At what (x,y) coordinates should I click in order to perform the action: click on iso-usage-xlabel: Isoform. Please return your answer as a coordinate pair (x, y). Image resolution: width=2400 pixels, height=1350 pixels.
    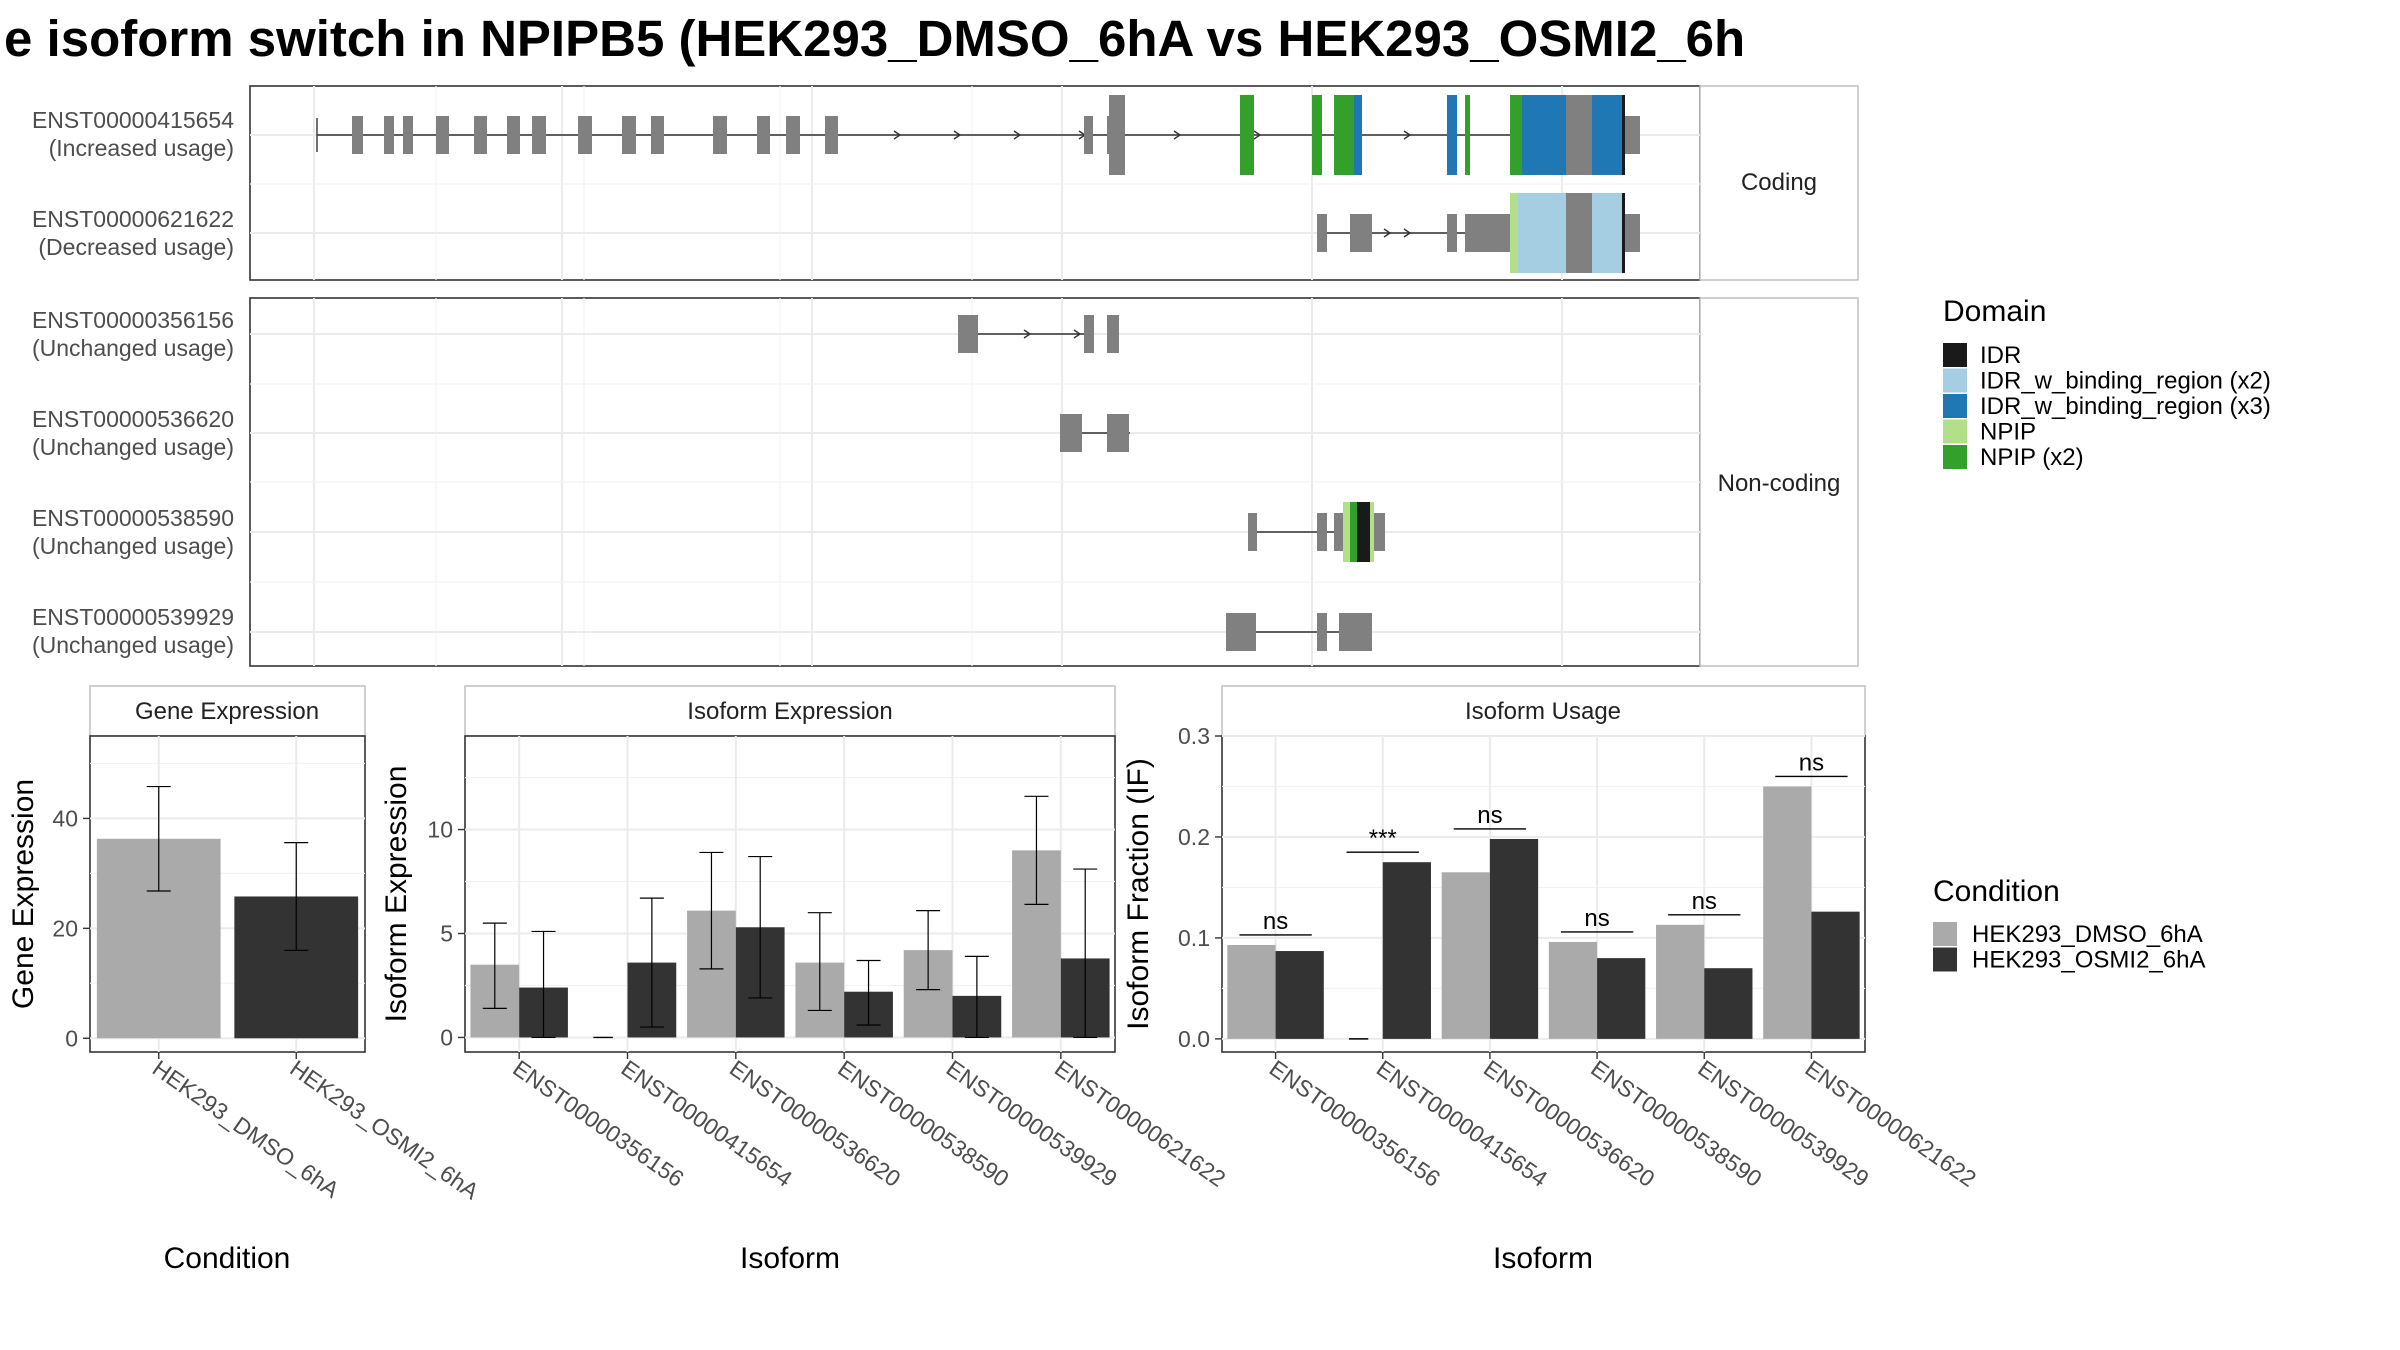
    Looking at the image, I should click on (1543, 1258).